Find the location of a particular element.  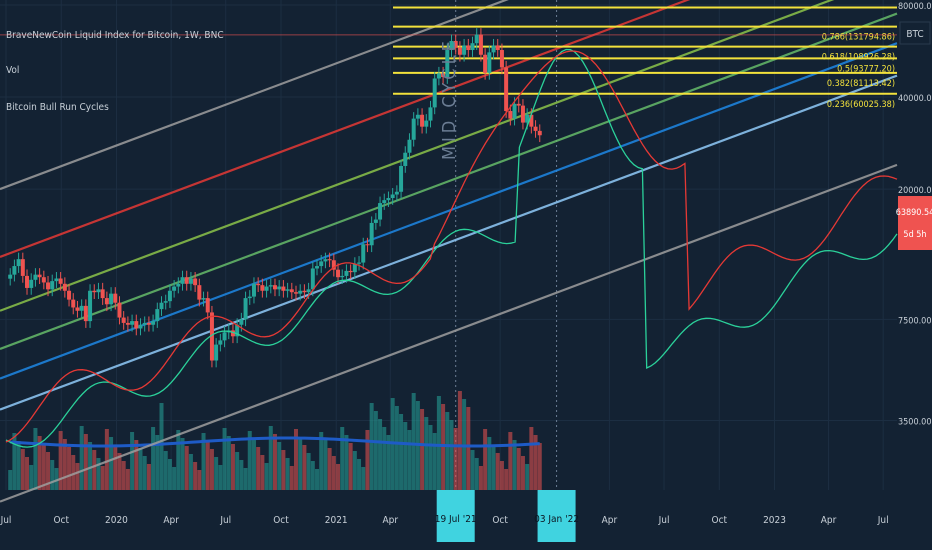

y-tick-label: 80000.00 is located at coordinates (915, 7).